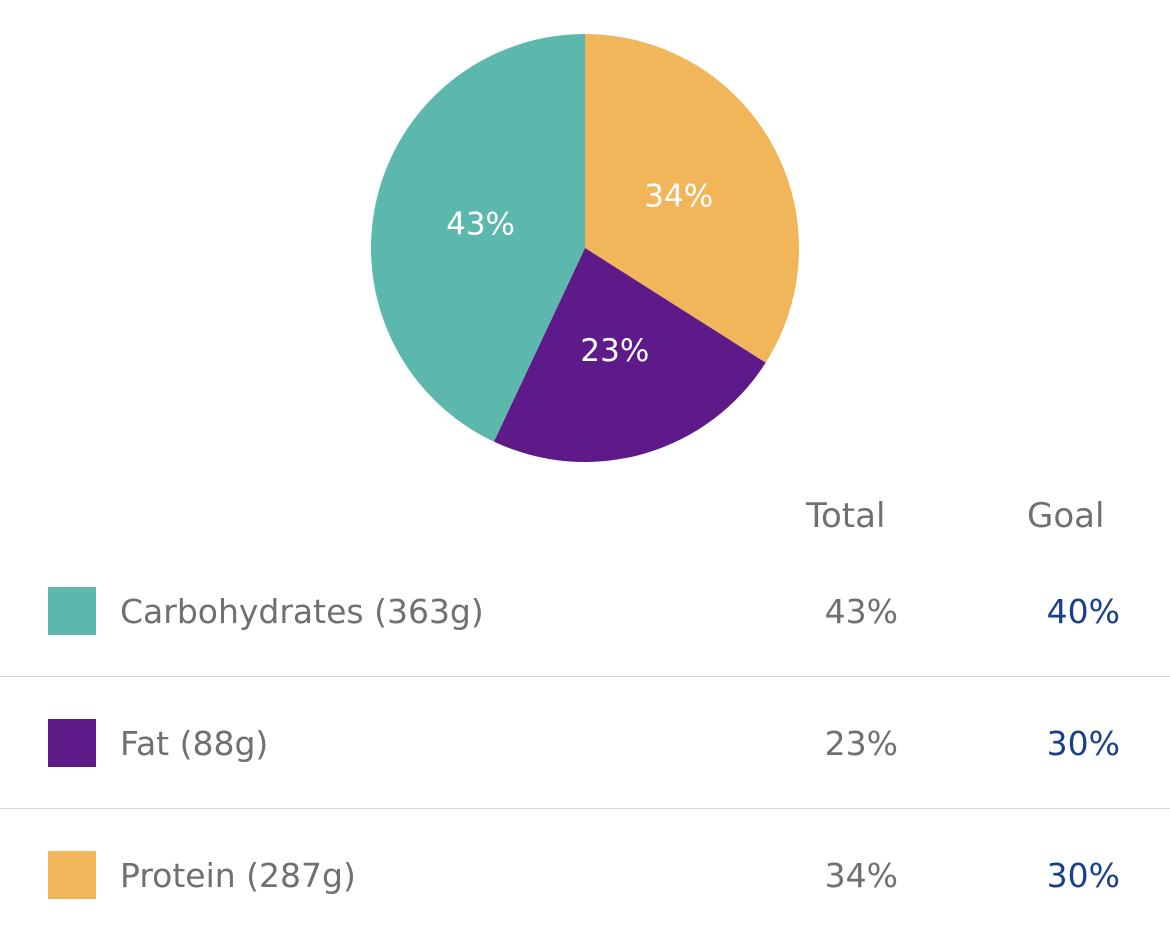 The width and height of the screenshot is (1170, 940). What do you see at coordinates (585, 610) in the screenshot?
I see `table-row-carbohydrates: Carbohydrates (363g) 43% 40%` at bounding box center [585, 610].